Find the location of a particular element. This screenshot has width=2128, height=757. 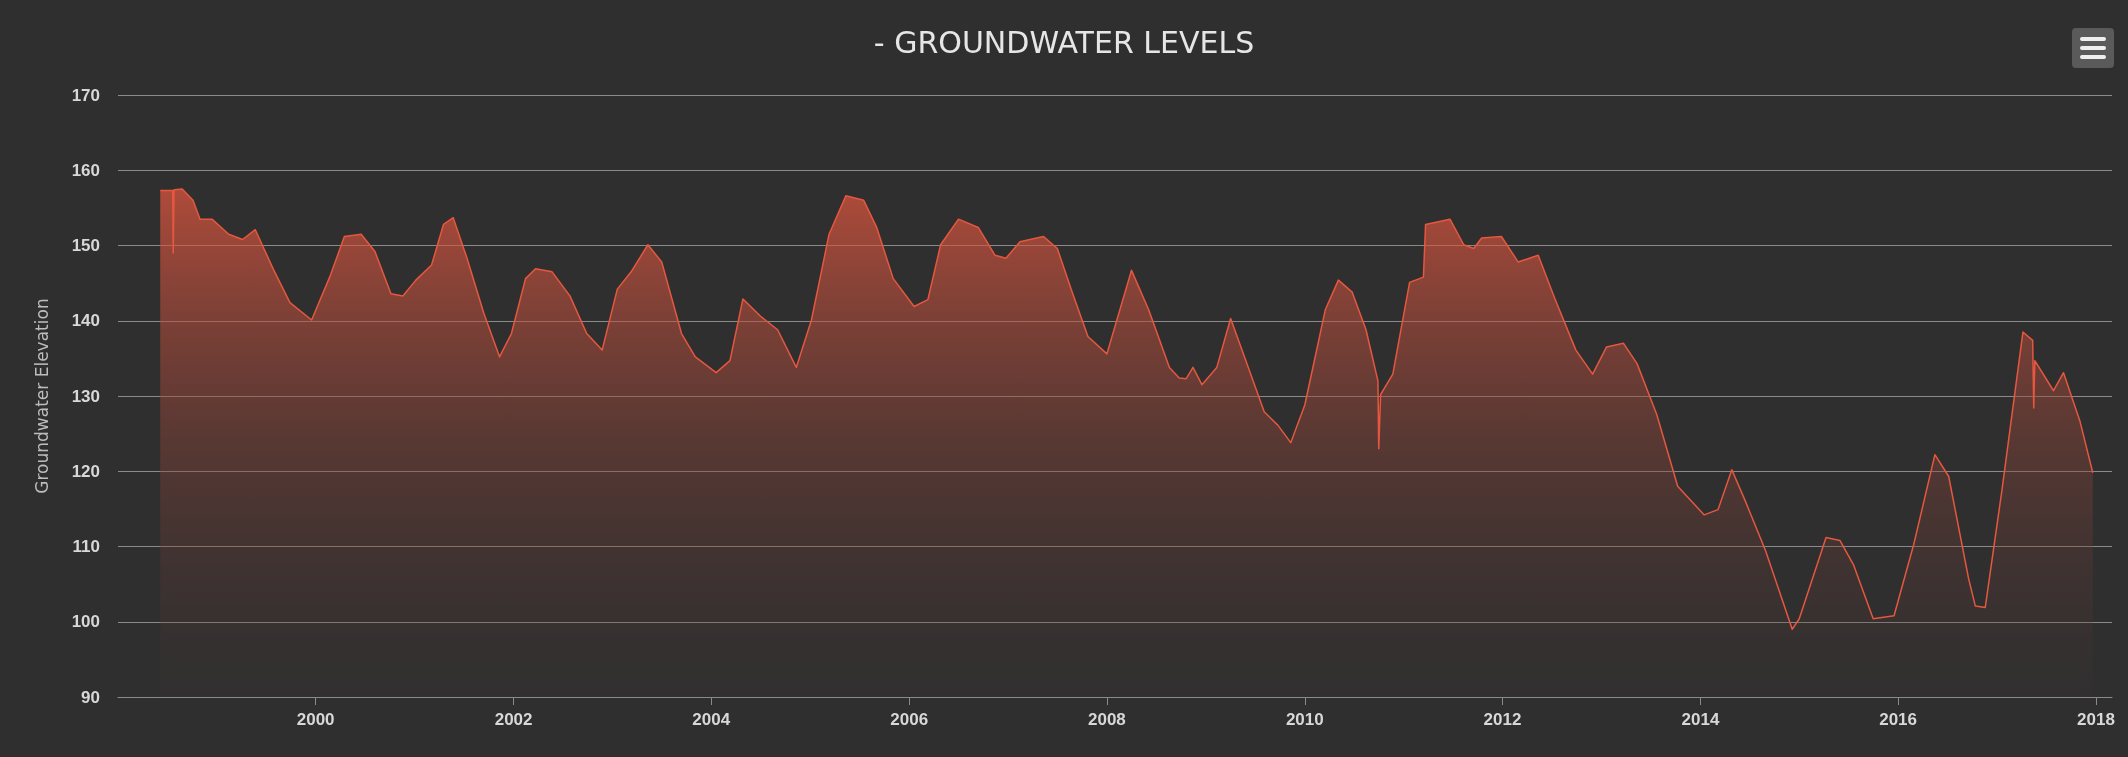

y-tick-label: 90 is located at coordinates (90, 697).